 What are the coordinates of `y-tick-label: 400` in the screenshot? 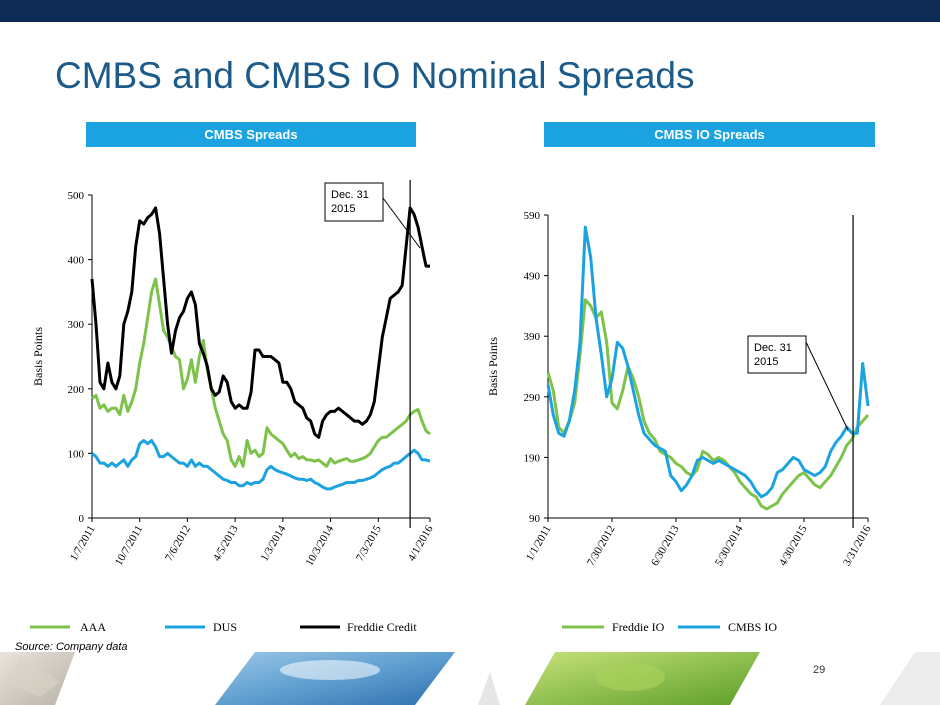 It's located at (76, 261).